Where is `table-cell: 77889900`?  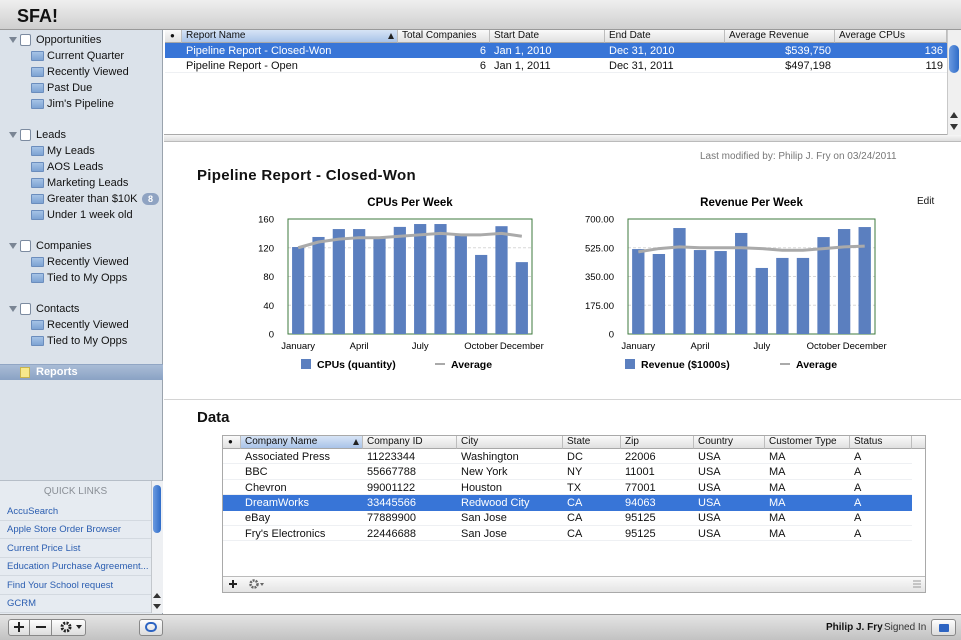
table-cell: 77889900 is located at coordinates (391, 518).